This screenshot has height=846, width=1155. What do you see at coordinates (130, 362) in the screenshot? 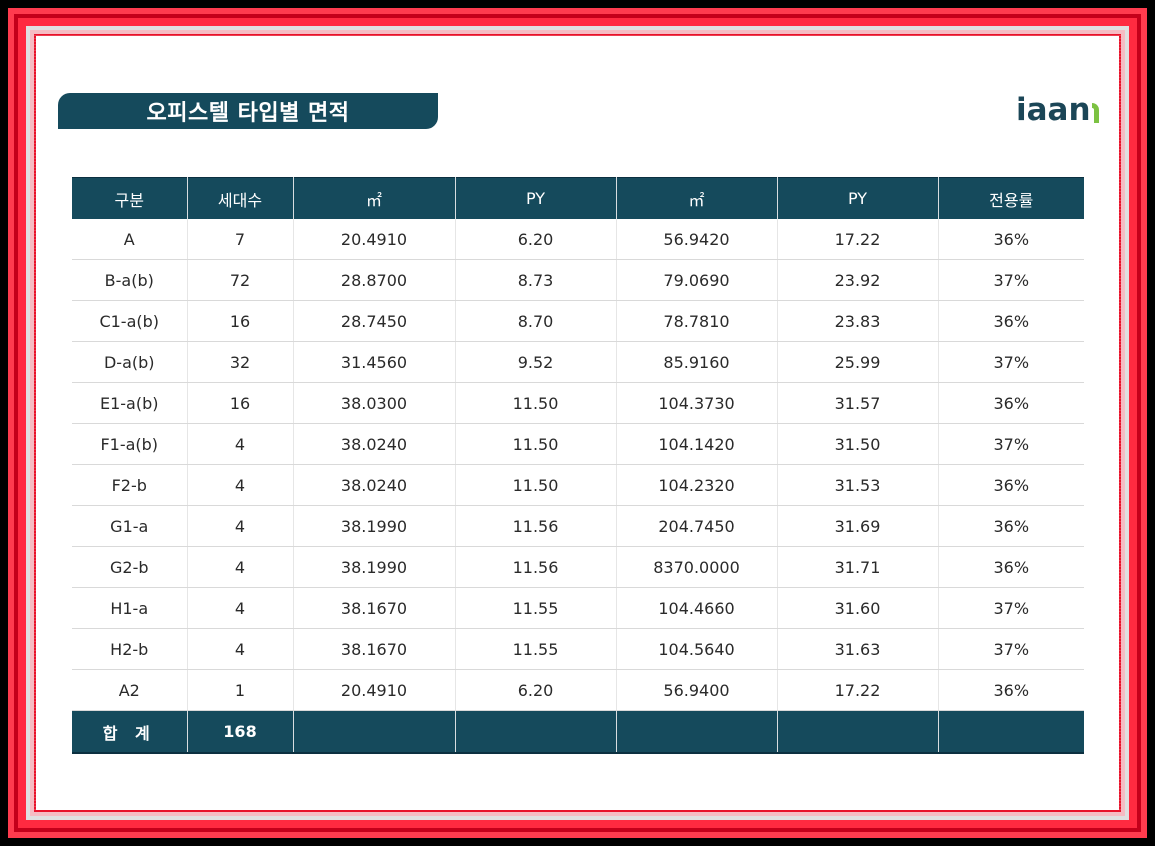
I see `table-cell: D-a(b)` at bounding box center [130, 362].